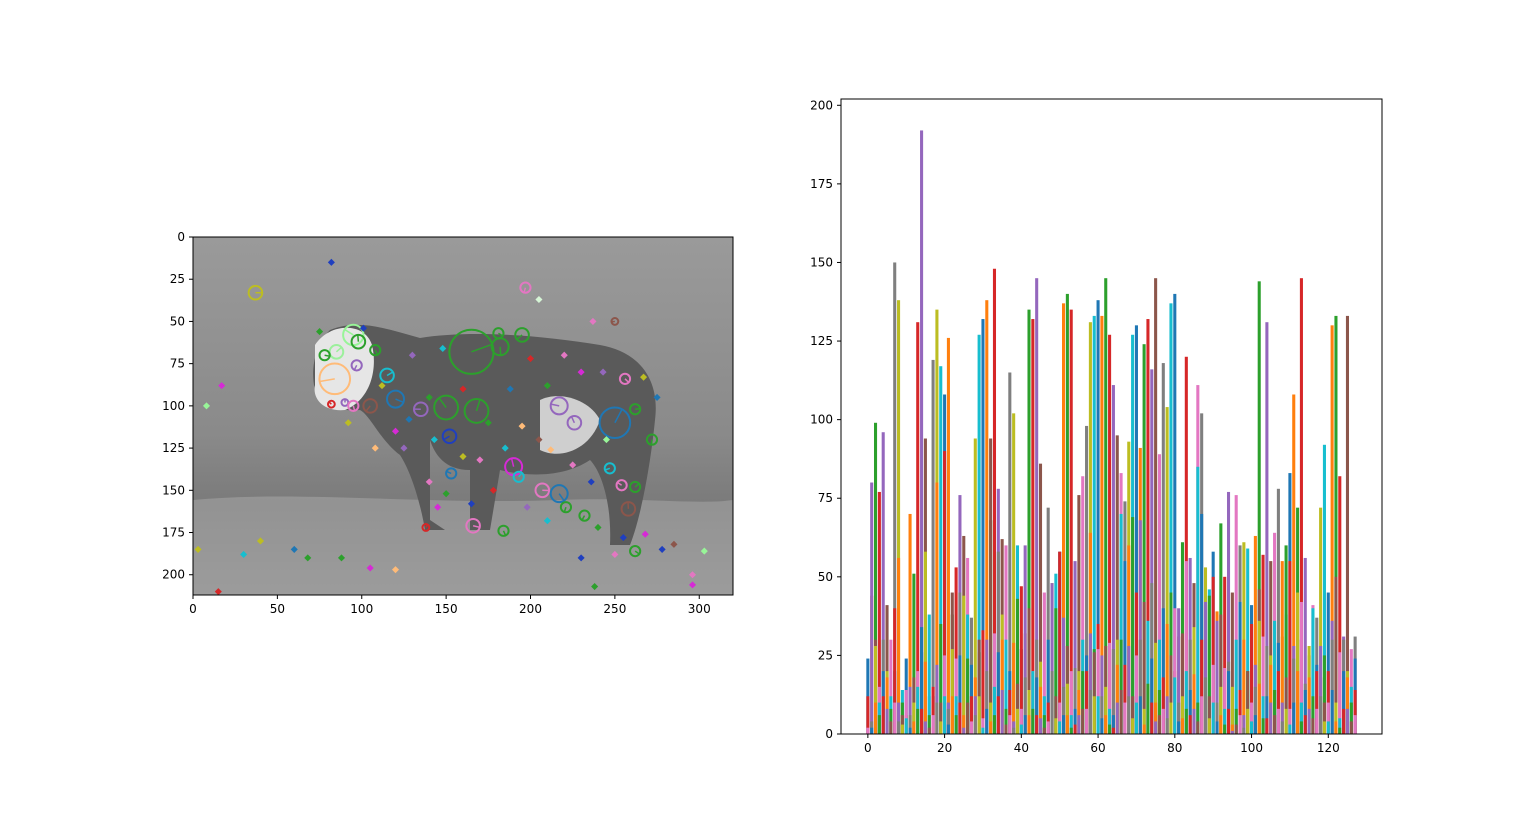  Describe the element at coordinates (177, 279) in the screenshot. I see `image-y-tick-label: 25` at that location.